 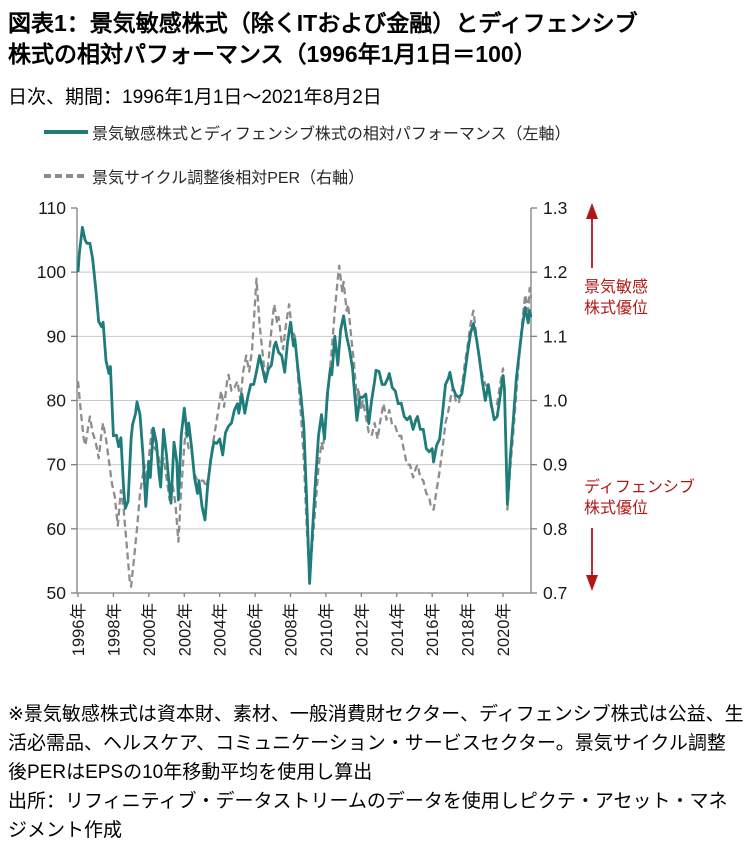 I want to click on x-tick-label: 2012年, so click(x=361, y=629).